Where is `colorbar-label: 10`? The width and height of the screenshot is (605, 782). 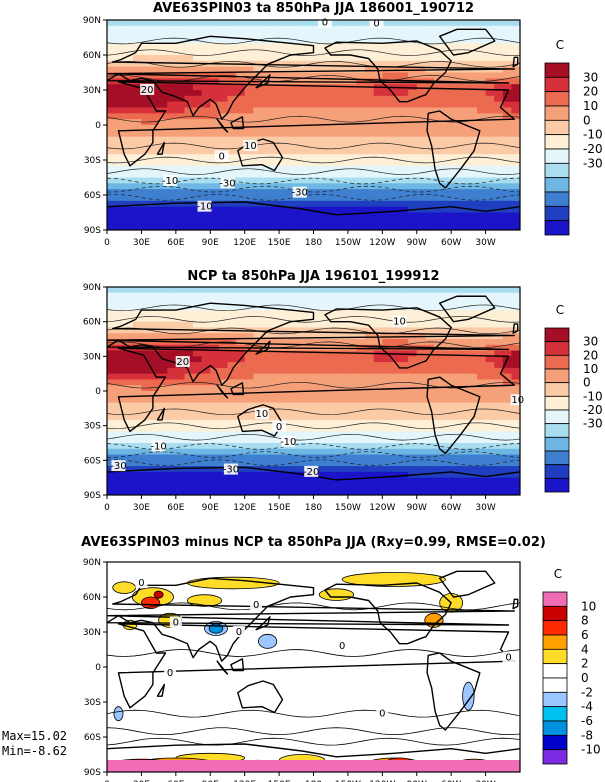
colorbar-label: 10 is located at coordinates (588, 606).